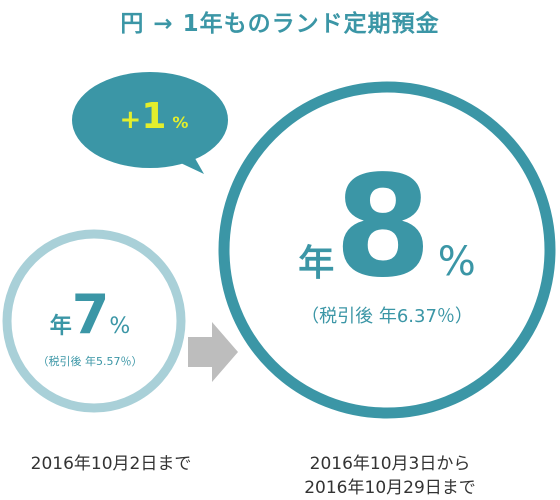 The width and height of the screenshot is (560, 500). I want to click on new-rate-value: 8, so click(383, 227).